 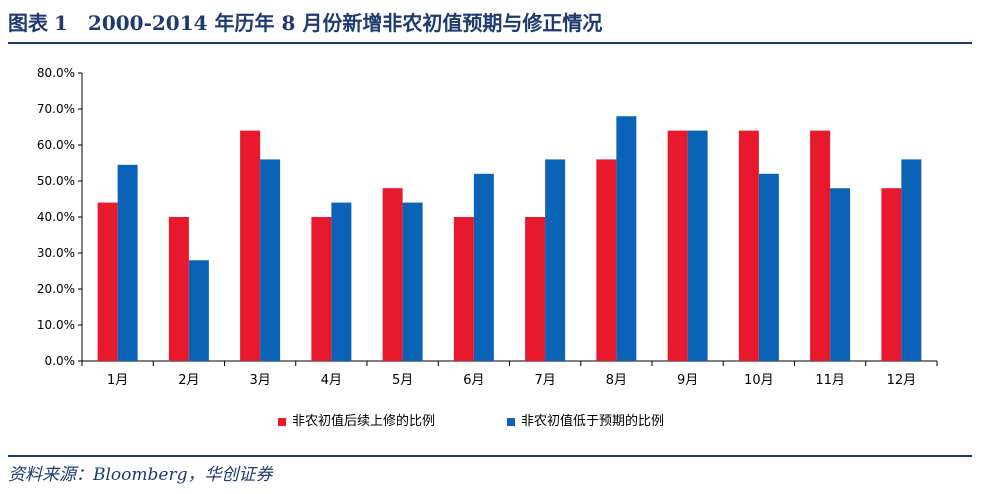 What do you see at coordinates (117, 380) in the screenshot?
I see `x-tick-label: 1月` at bounding box center [117, 380].